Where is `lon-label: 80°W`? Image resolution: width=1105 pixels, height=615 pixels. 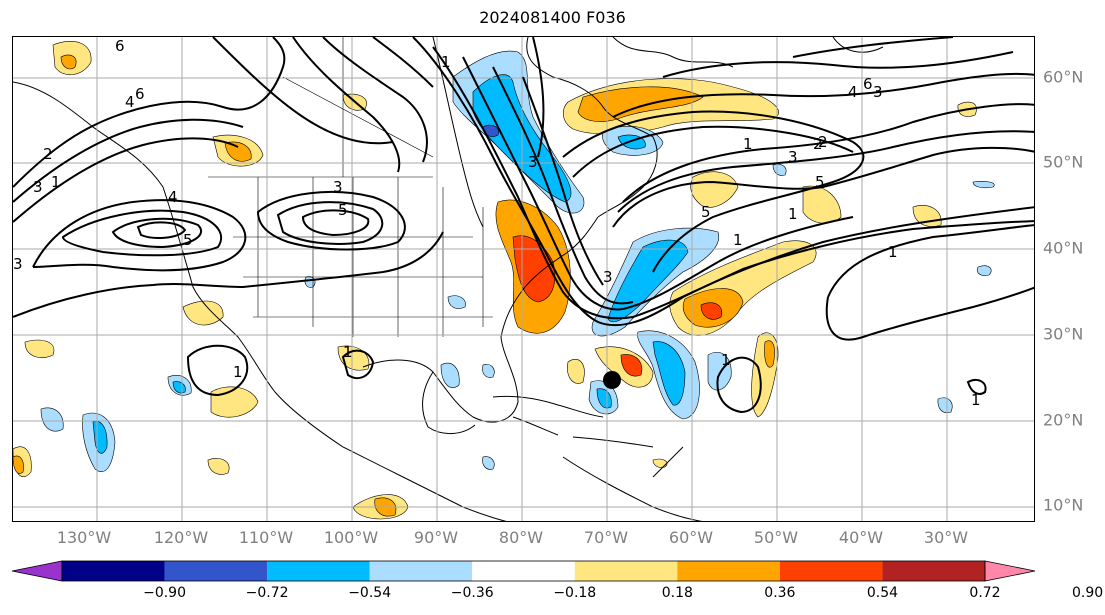
lon-label: 80°W is located at coordinates (521, 537).